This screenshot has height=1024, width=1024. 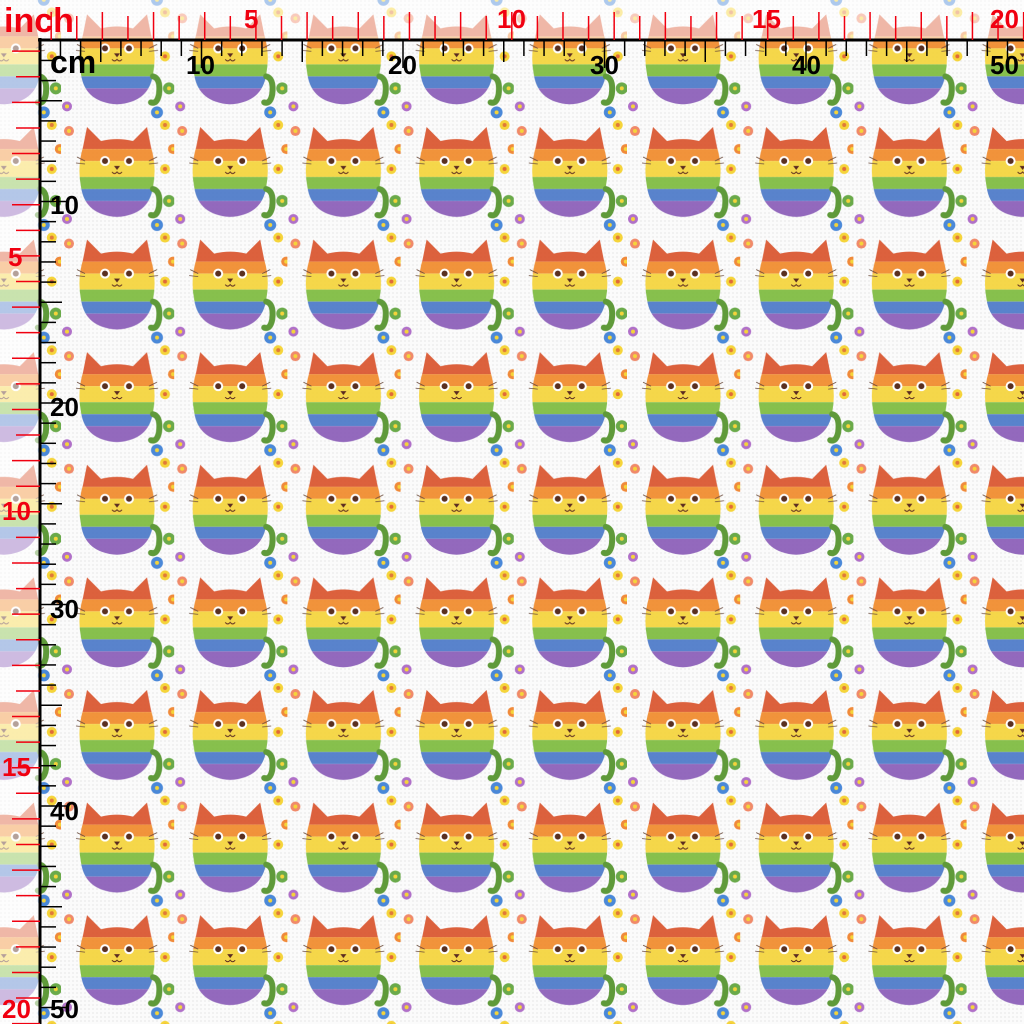 What do you see at coordinates (604, 65) in the screenshot?
I see `top-cm-label: 30` at bounding box center [604, 65].